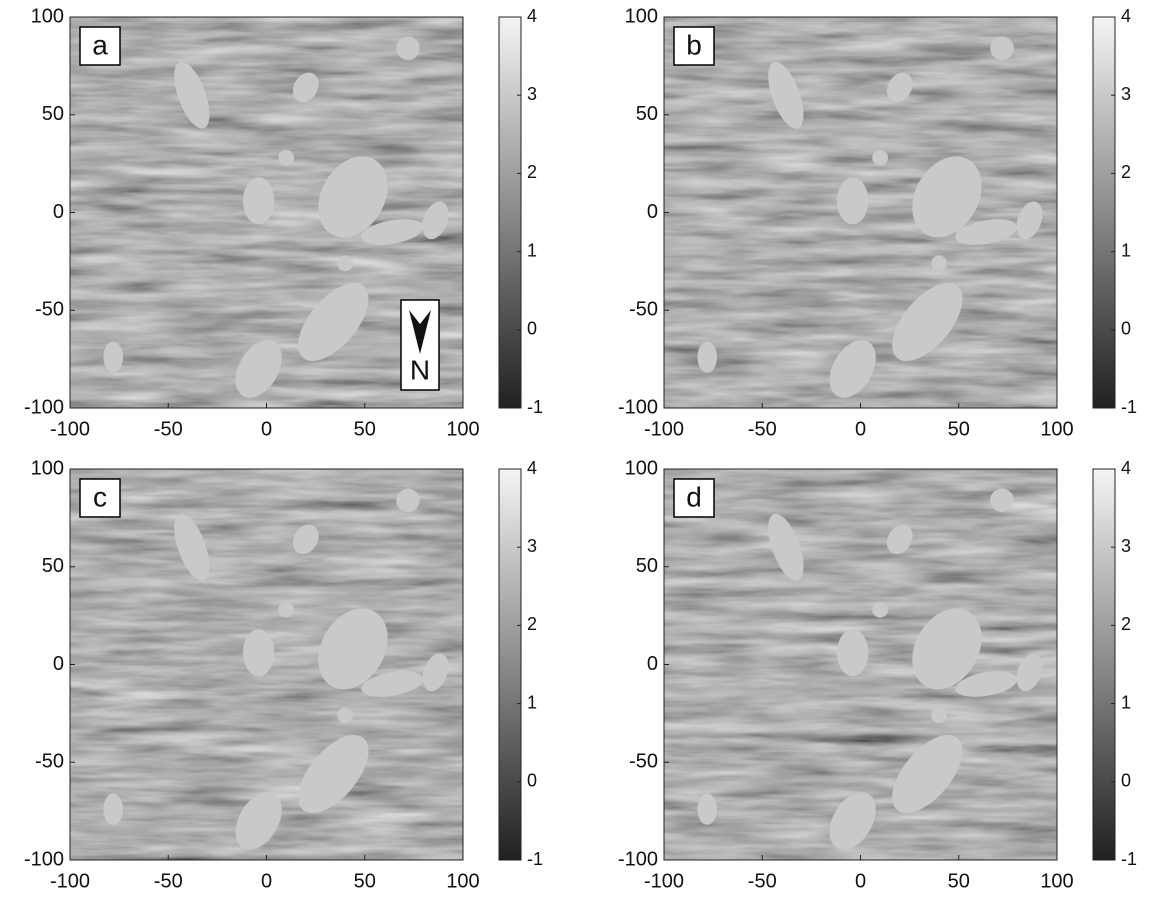 The image size is (1169, 907). What do you see at coordinates (420, 332) in the screenshot?
I see `north-arrow` at bounding box center [420, 332].